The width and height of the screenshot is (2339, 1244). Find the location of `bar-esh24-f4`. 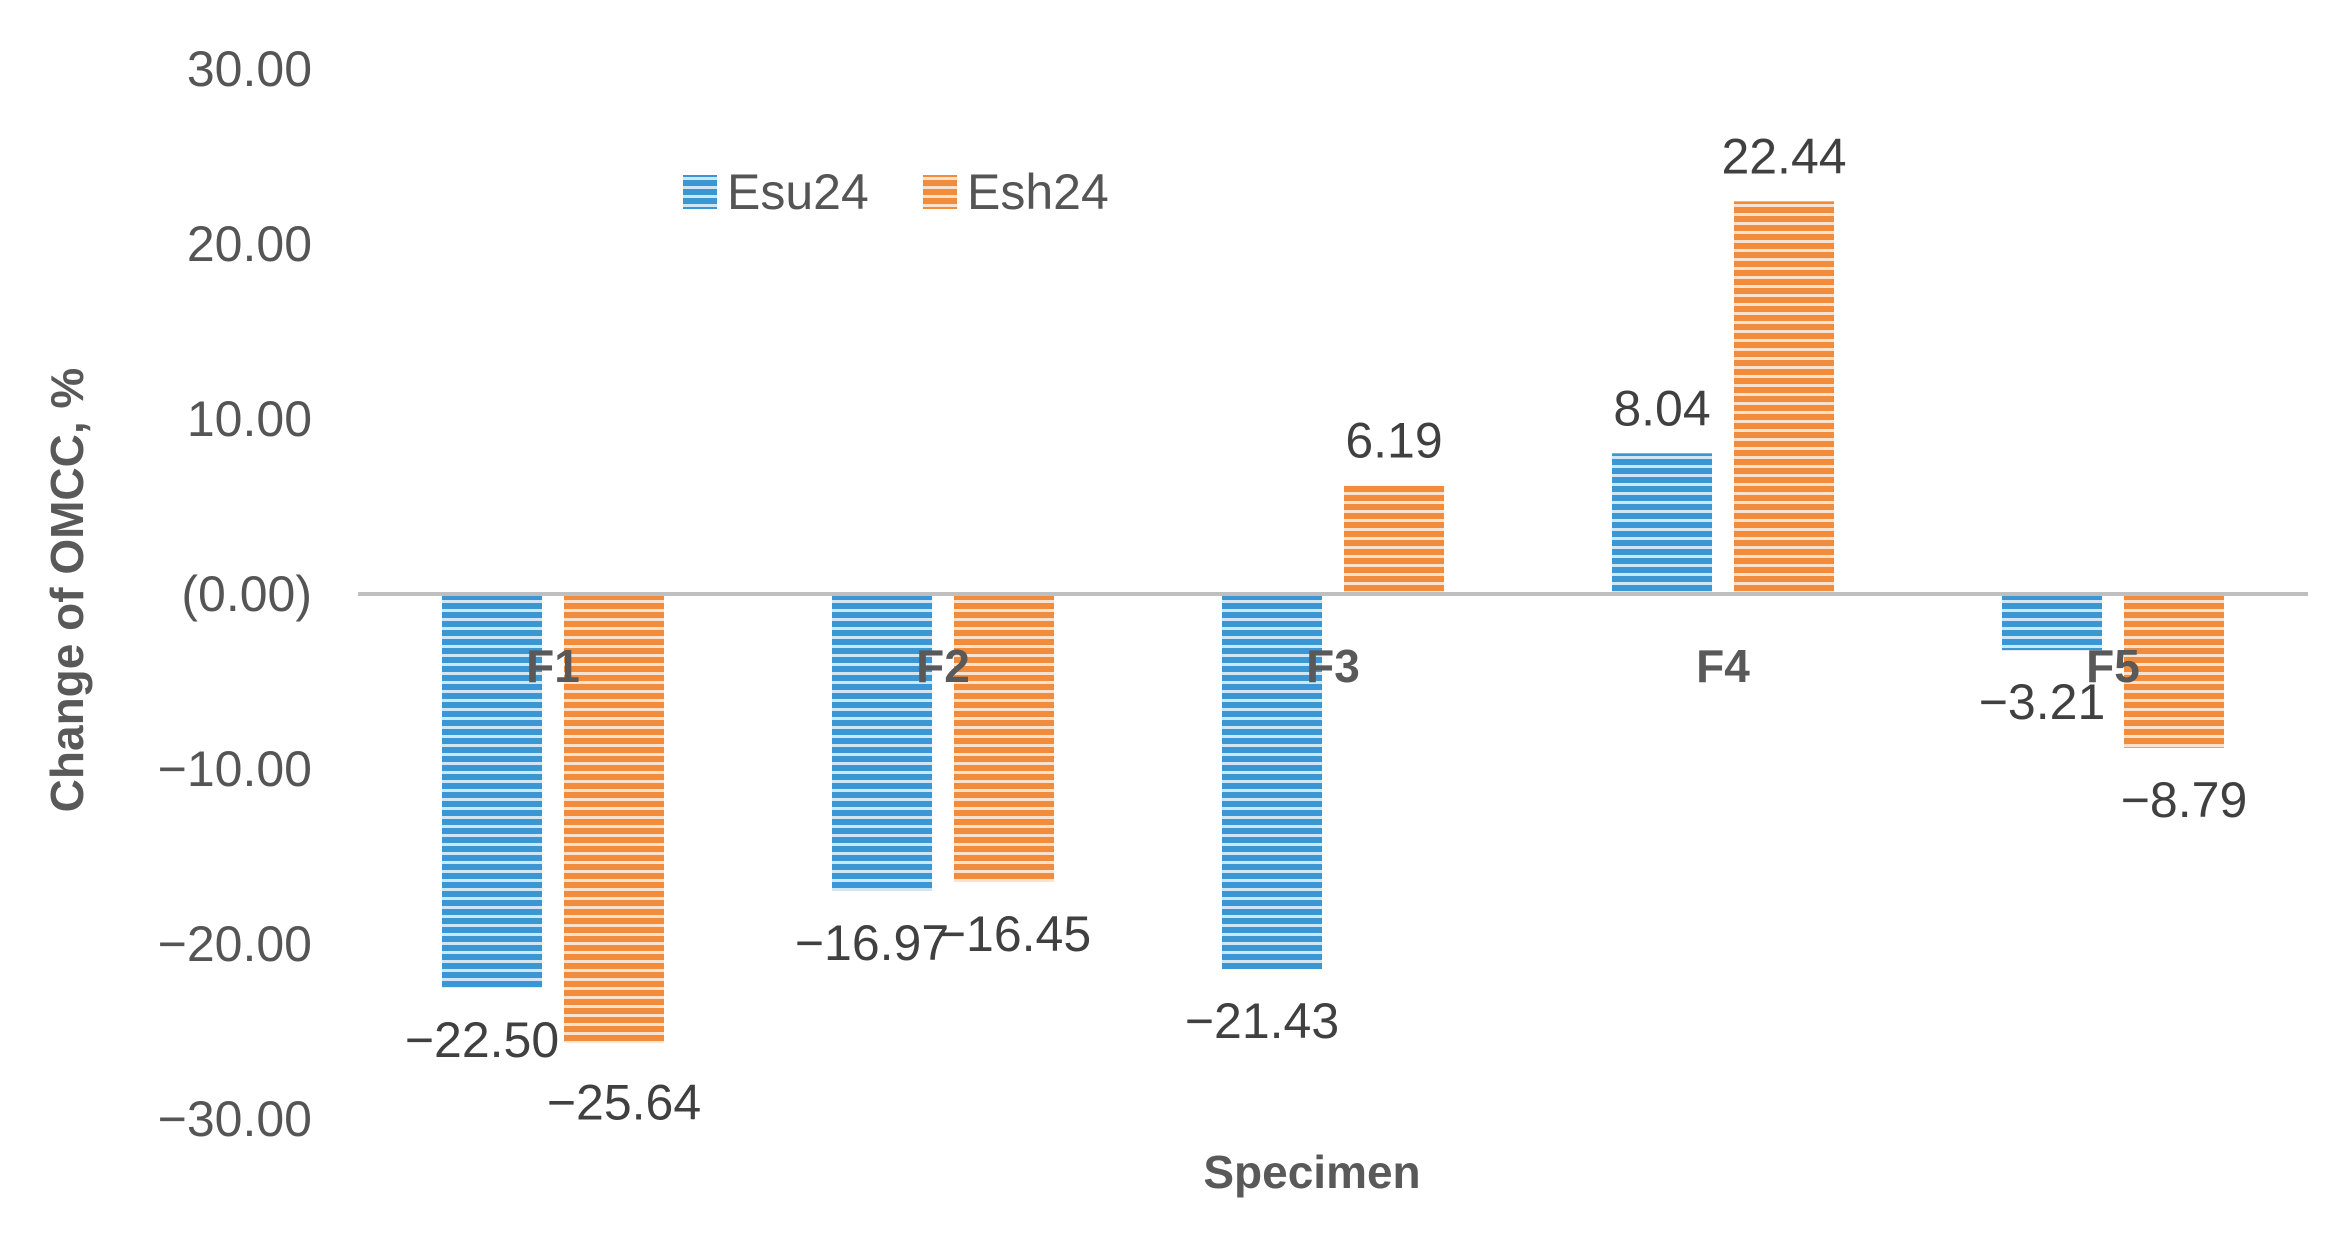

bar-esh24-f4 is located at coordinates (1784, 398).